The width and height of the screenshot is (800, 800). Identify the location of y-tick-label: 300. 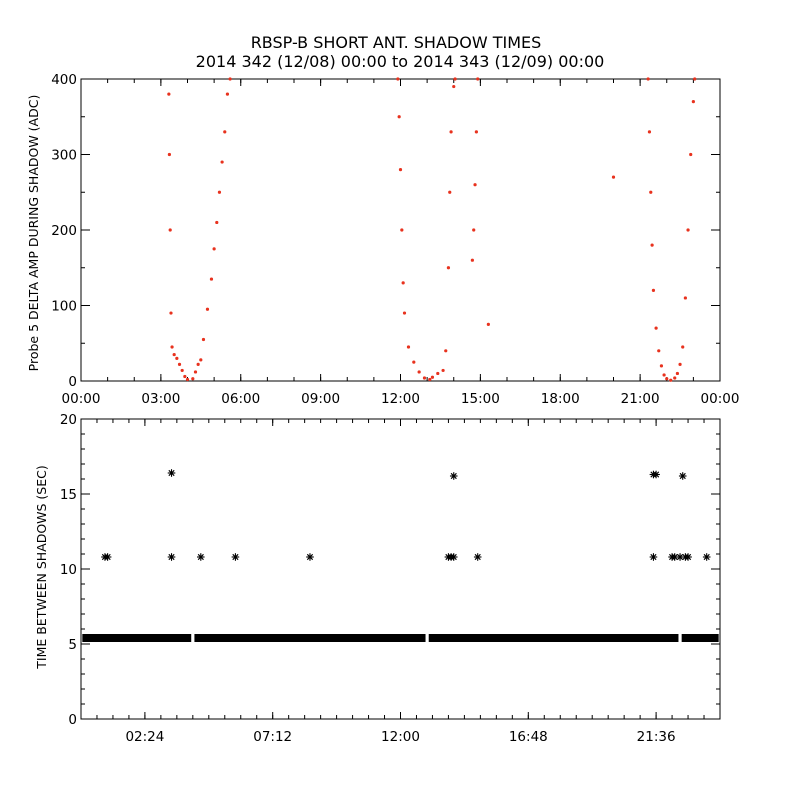
(64, 156).